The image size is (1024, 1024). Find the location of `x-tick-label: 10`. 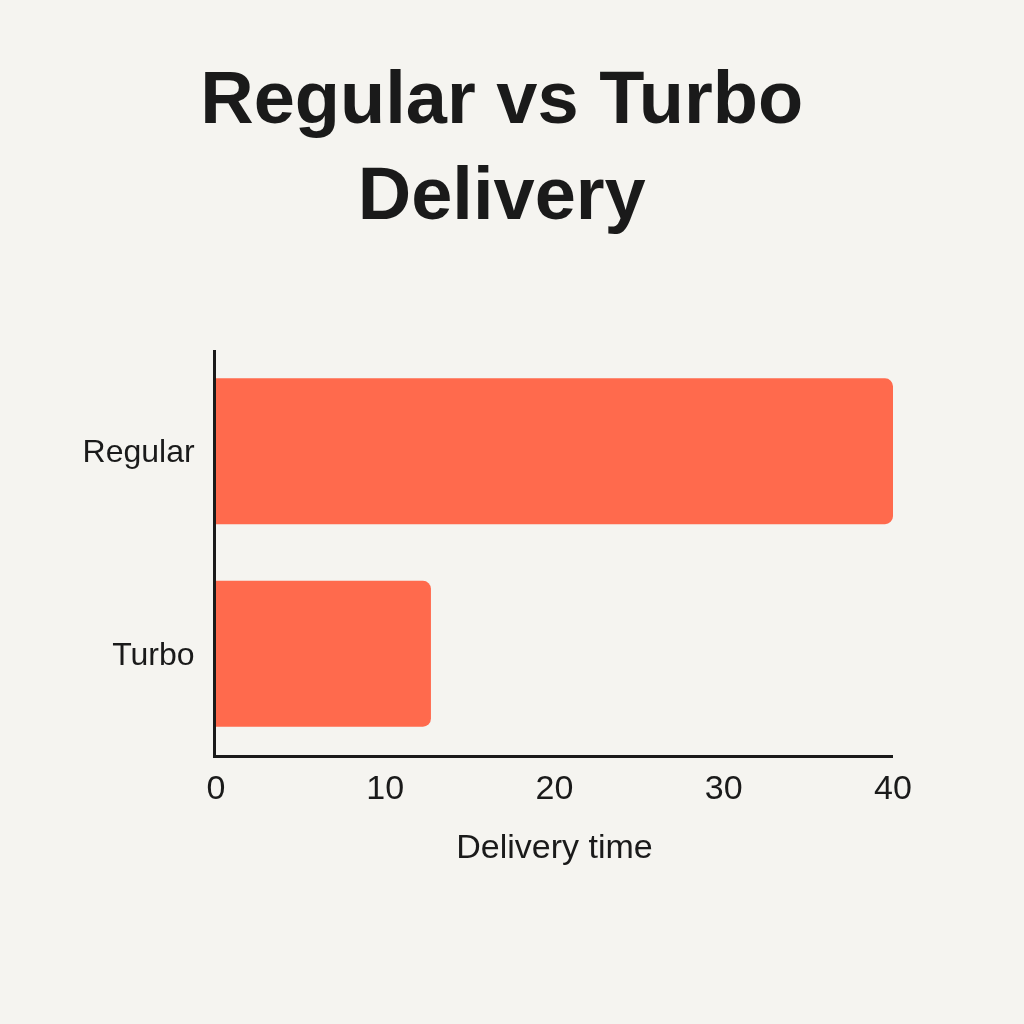

x-tick-label: 10 is located at coordinates (385, 786).